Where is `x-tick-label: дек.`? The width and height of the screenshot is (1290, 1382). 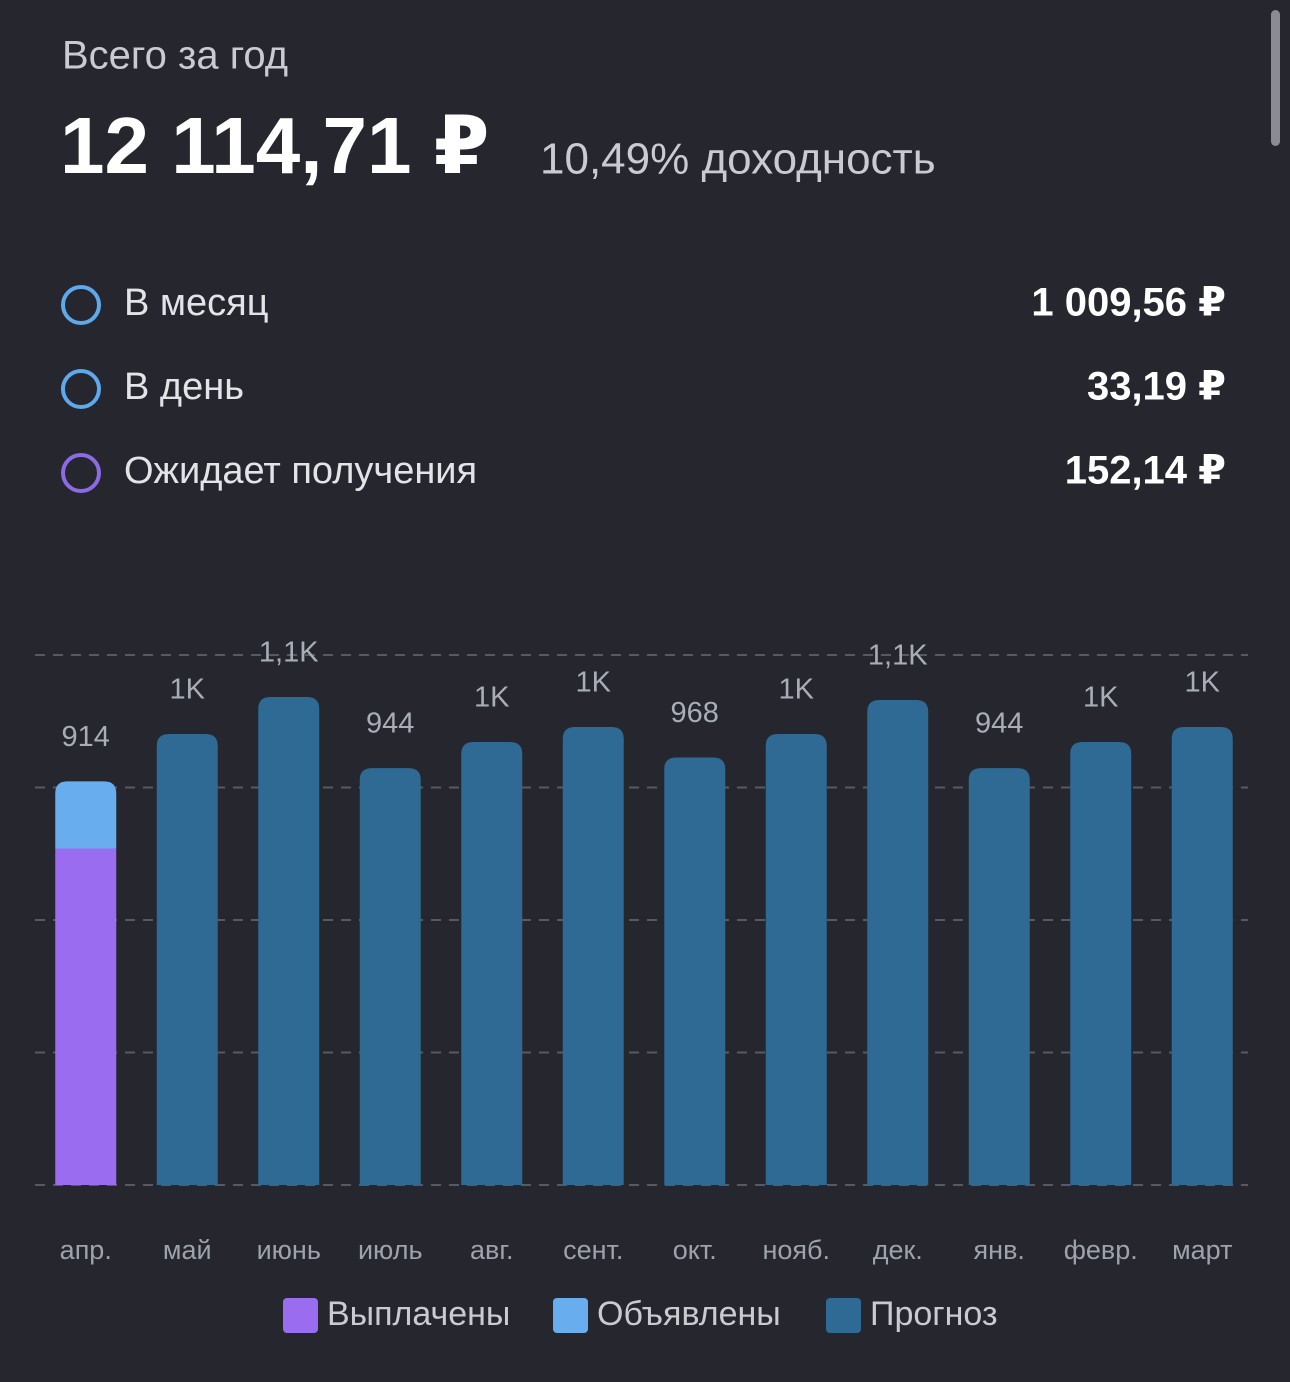 x-tick-label: дек. is located at coordinates (898, 1250).